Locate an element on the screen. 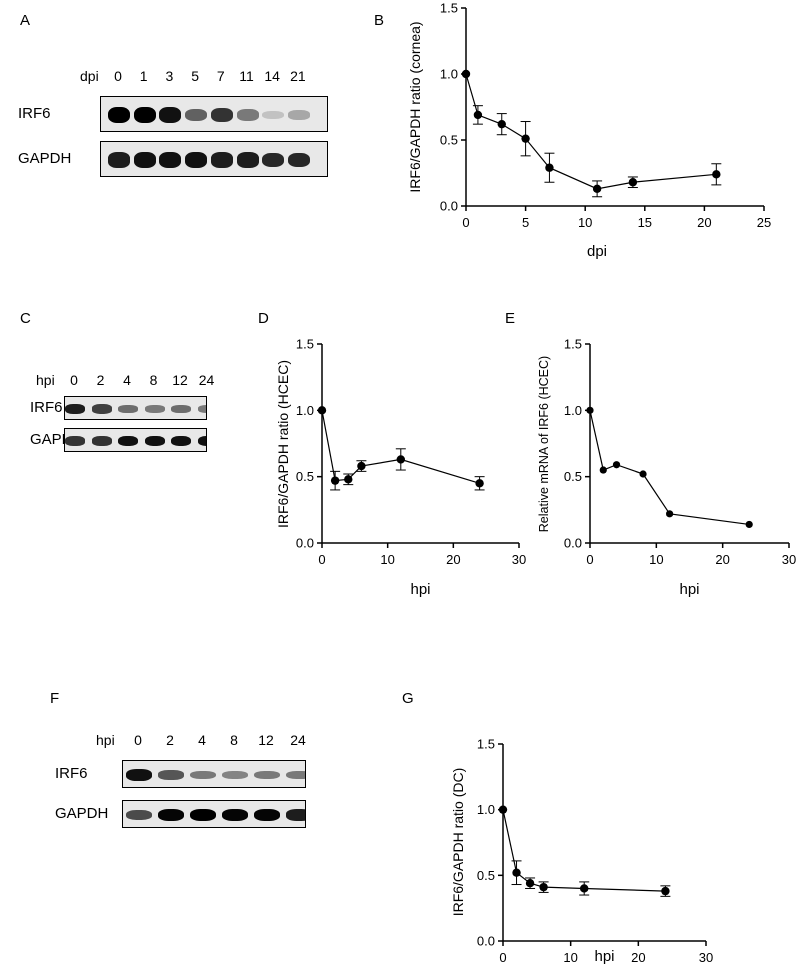  panel-label-e: E is located at coordinates (510, 318).